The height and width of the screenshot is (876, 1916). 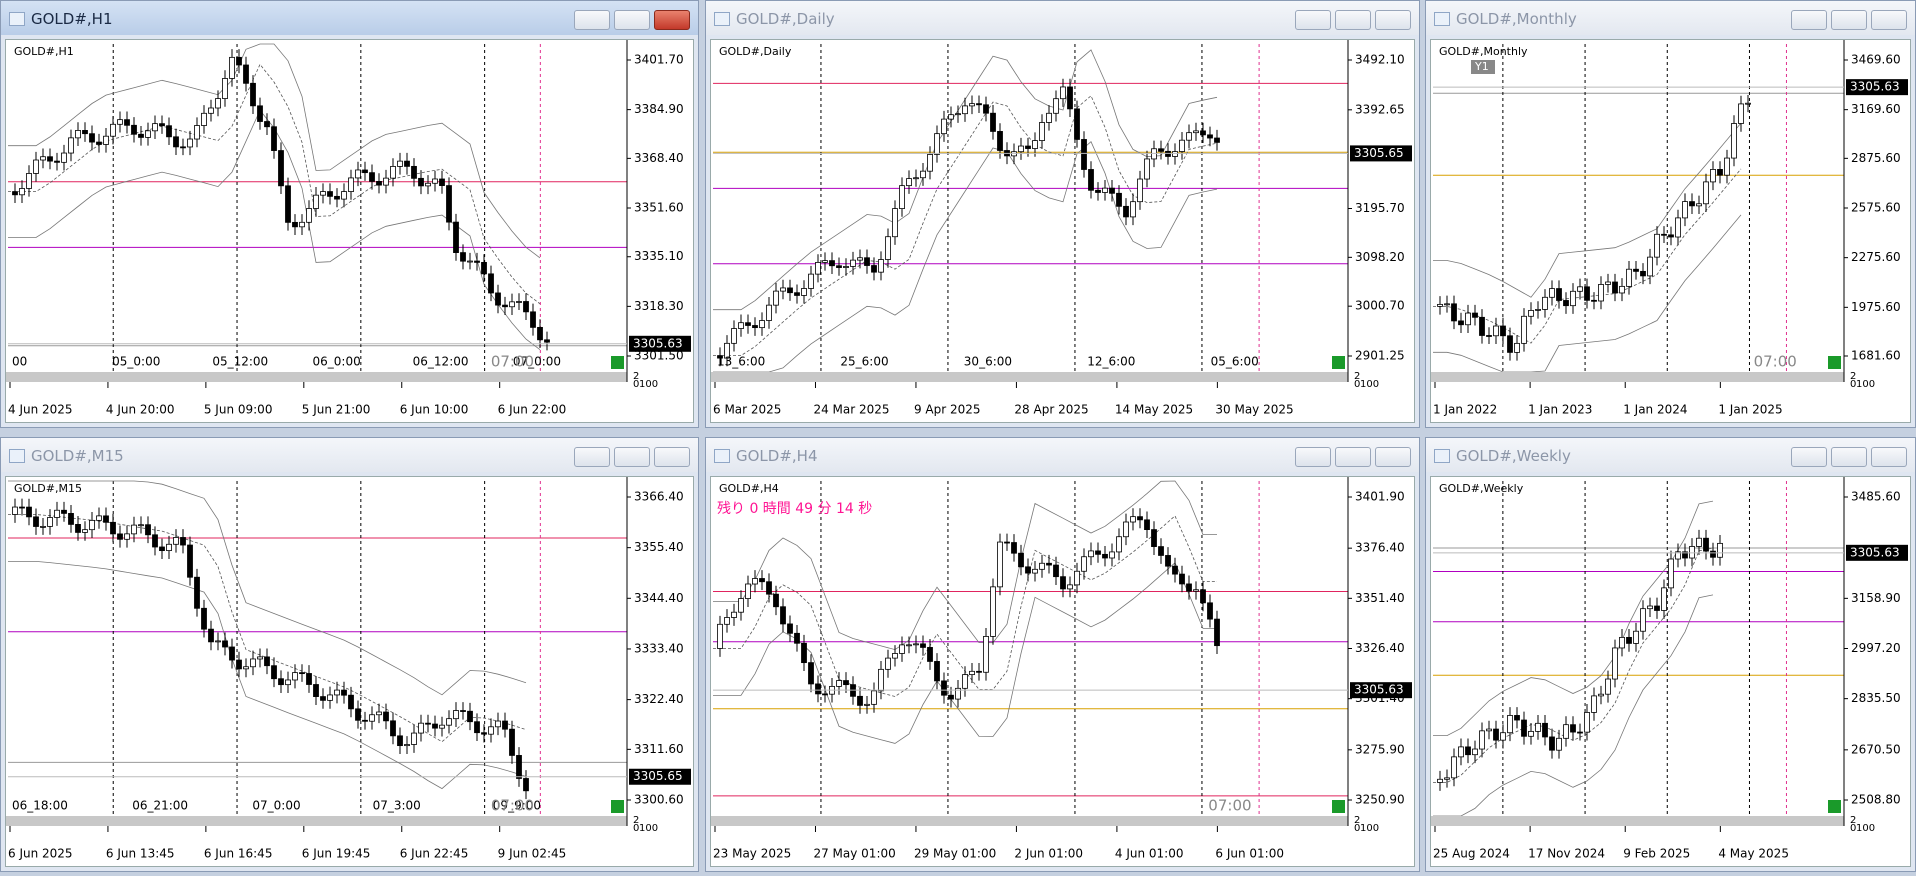 I want to click on price-label: 3485.60, so click(x=1876, y=497).